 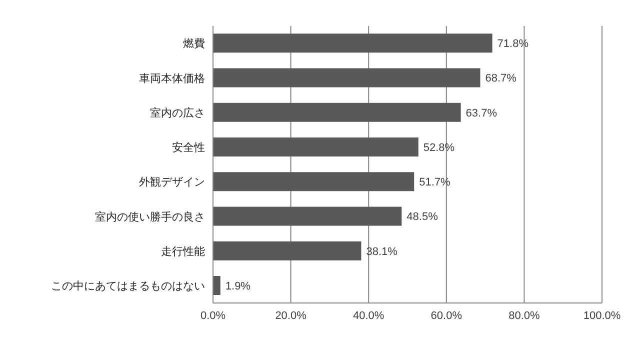 What do you see at coordinates (524, 316) in the screenshot?
I see `x-tick-label: 80.0%` at bounding box center [524, 316].